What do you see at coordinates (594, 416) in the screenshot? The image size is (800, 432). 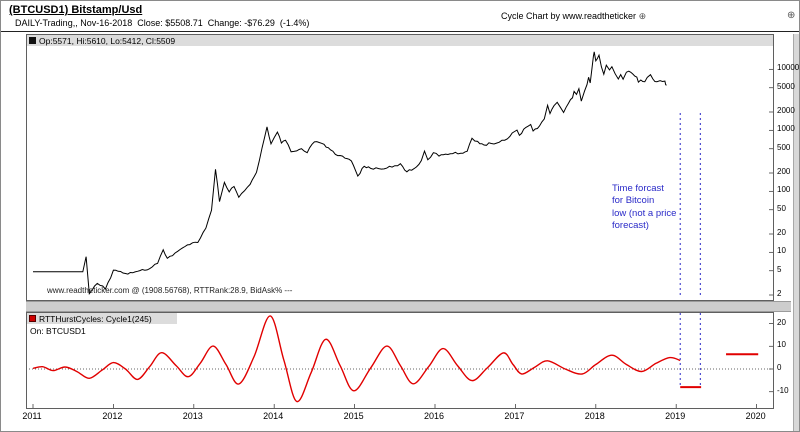 I see `year-axis-tick: 2018` at bounding box center [594, 416].